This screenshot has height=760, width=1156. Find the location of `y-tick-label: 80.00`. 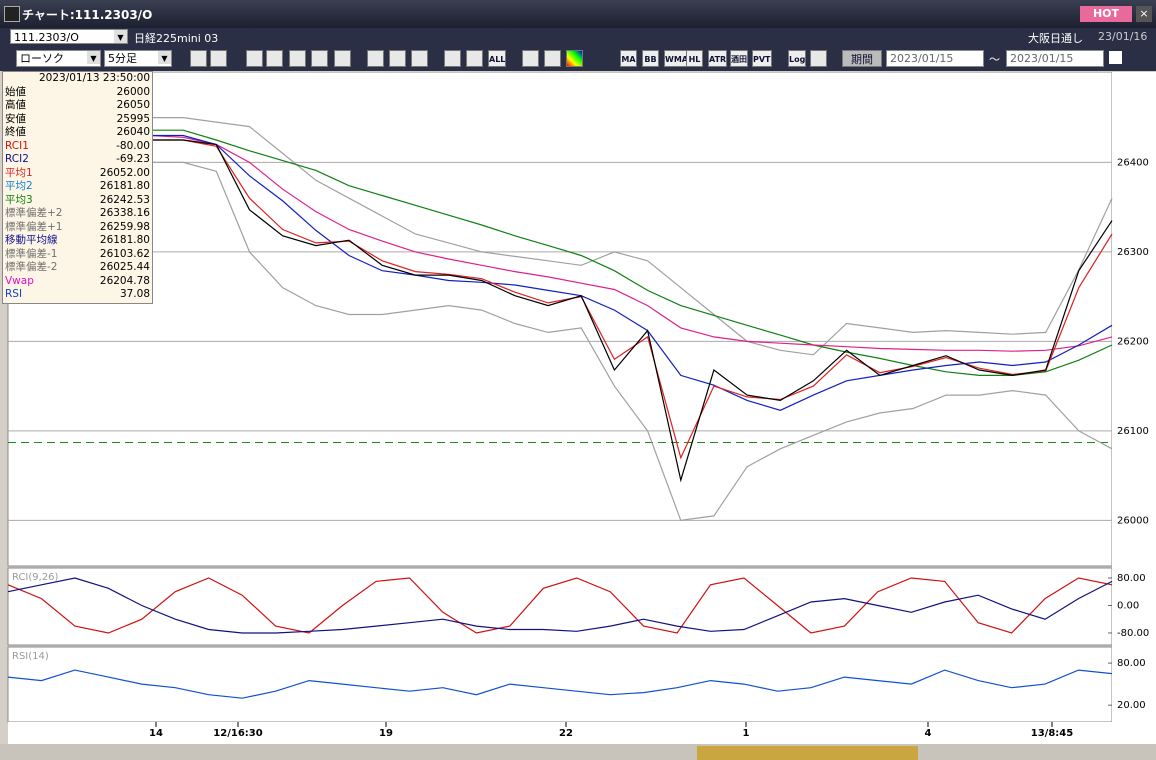

y-tick-label: 80.00 is located at coordinates (1131, 578).